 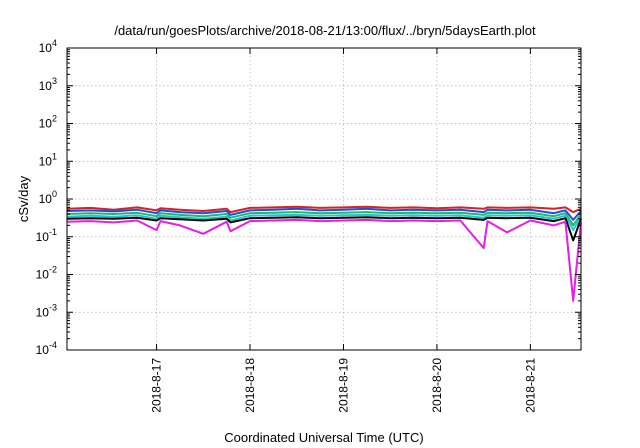 I want to click on x-tick-label: 2018-8-17, so click(x=157, y=385).